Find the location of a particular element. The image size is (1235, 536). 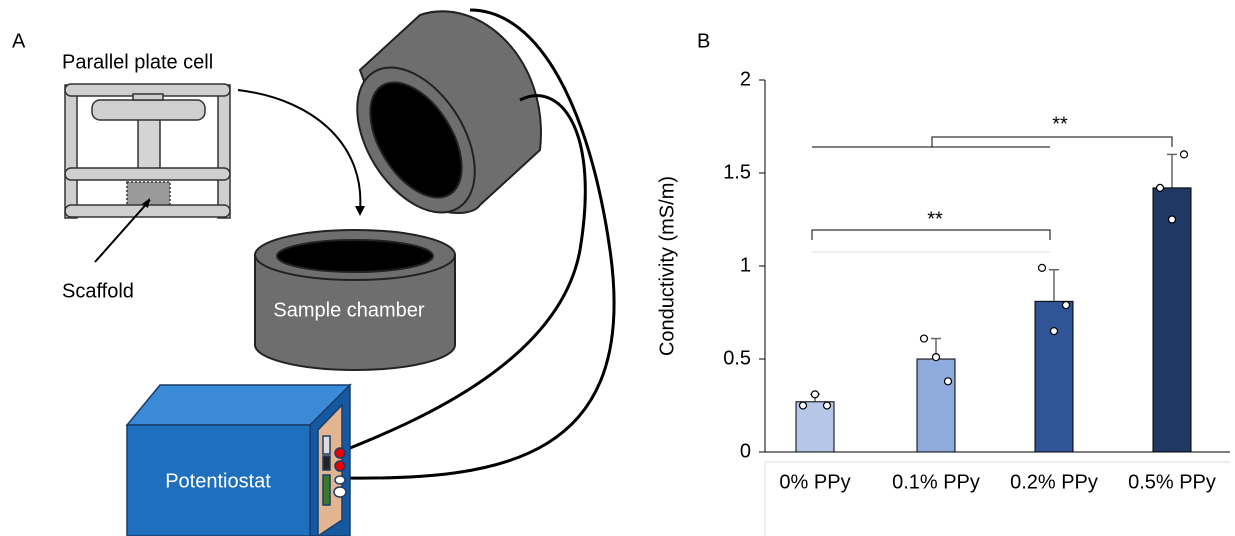

x-tick-label: 0.5% PPy is located at coordinates (1172, 482).